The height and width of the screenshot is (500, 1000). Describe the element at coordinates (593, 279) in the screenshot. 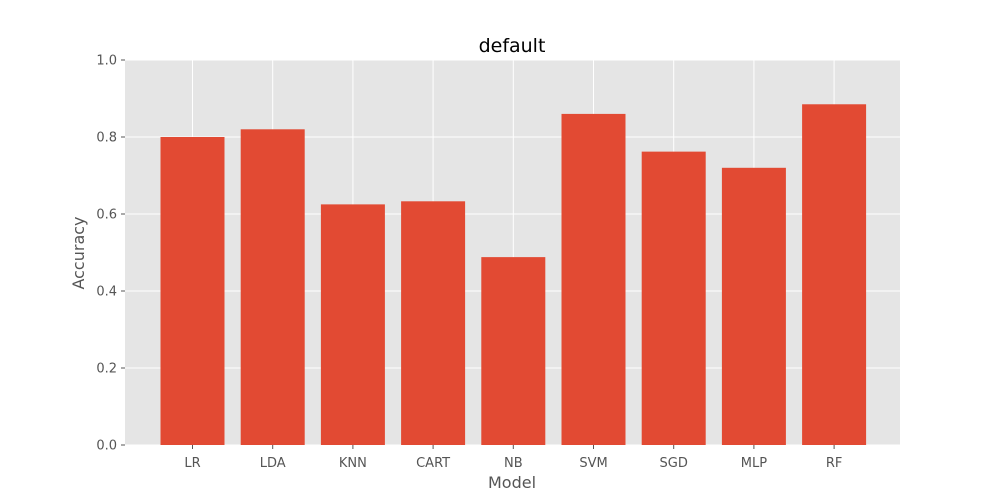

I see `bar-svm` at that location.